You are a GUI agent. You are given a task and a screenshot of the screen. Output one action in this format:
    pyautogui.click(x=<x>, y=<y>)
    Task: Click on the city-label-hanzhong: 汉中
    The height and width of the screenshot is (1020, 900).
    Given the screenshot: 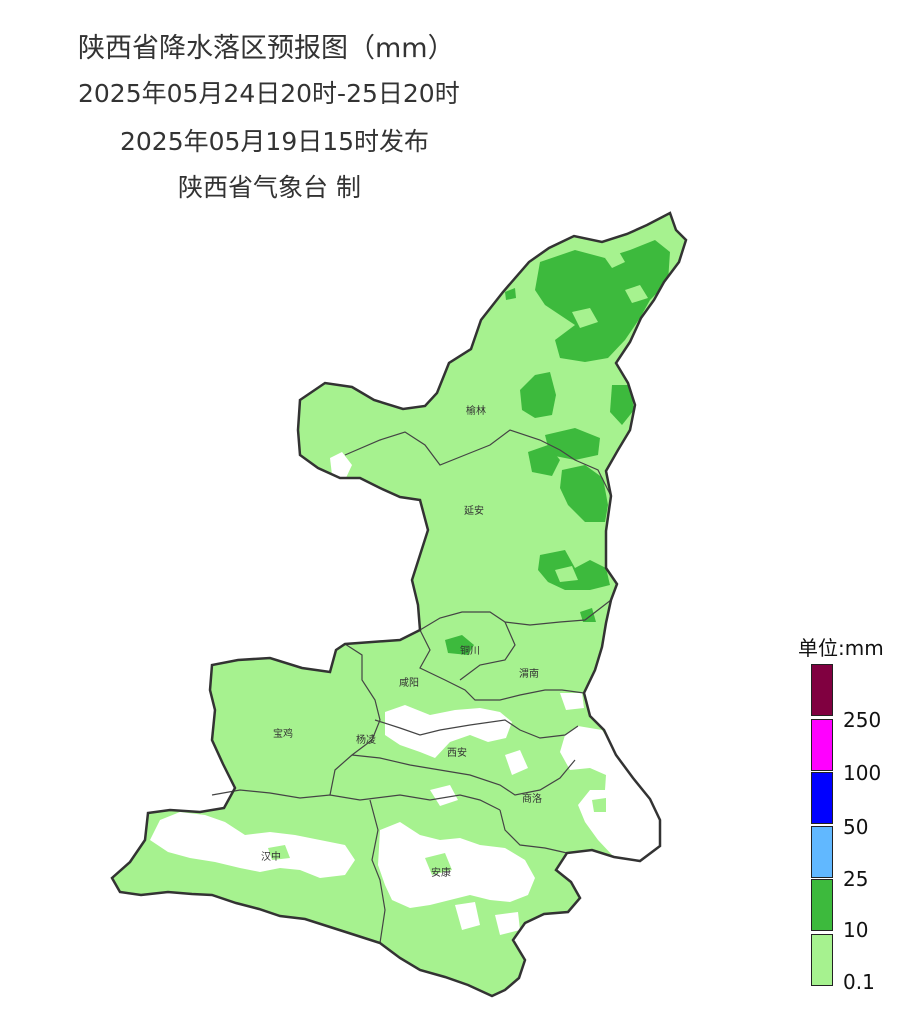 What is the action you would take?
    pyautogui.click(x=271, y=856)
    